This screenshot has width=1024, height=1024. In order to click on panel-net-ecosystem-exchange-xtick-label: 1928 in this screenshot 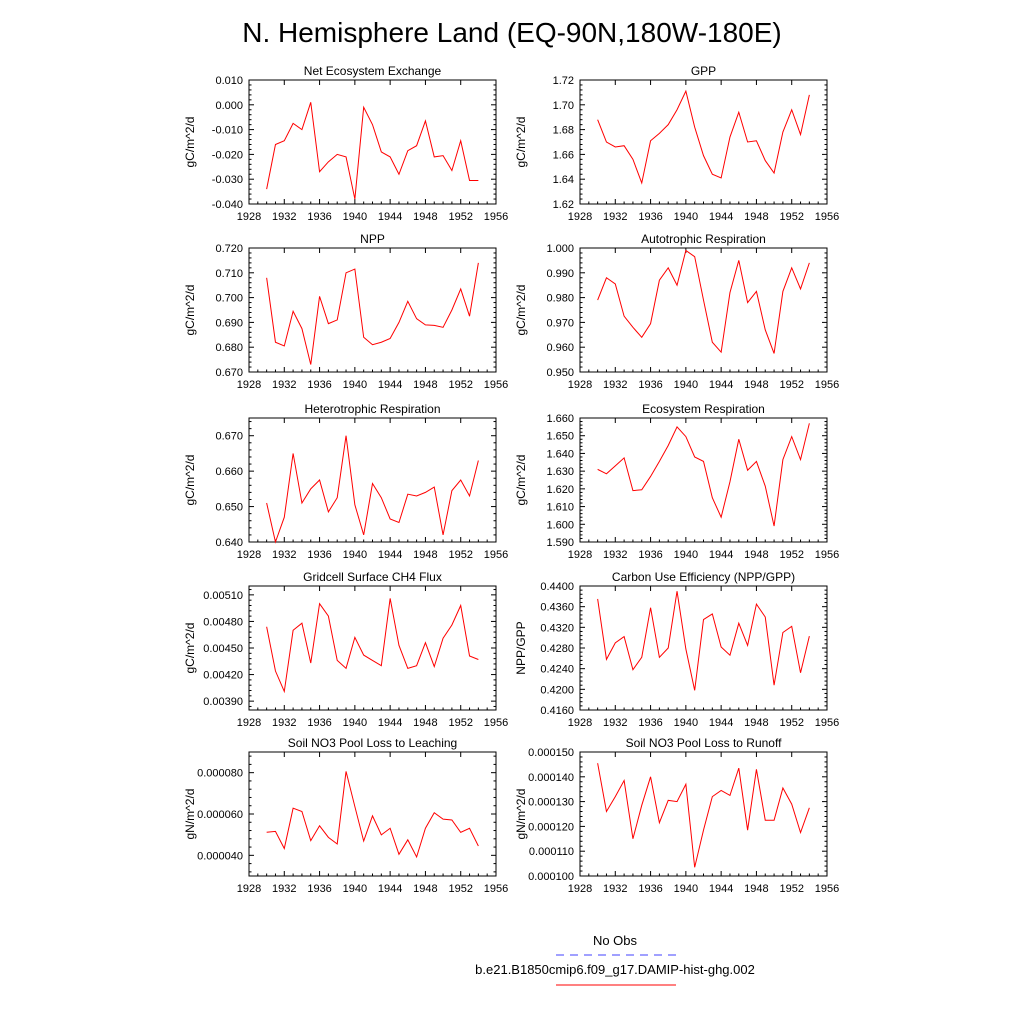, I will do `click(249, 217)`.